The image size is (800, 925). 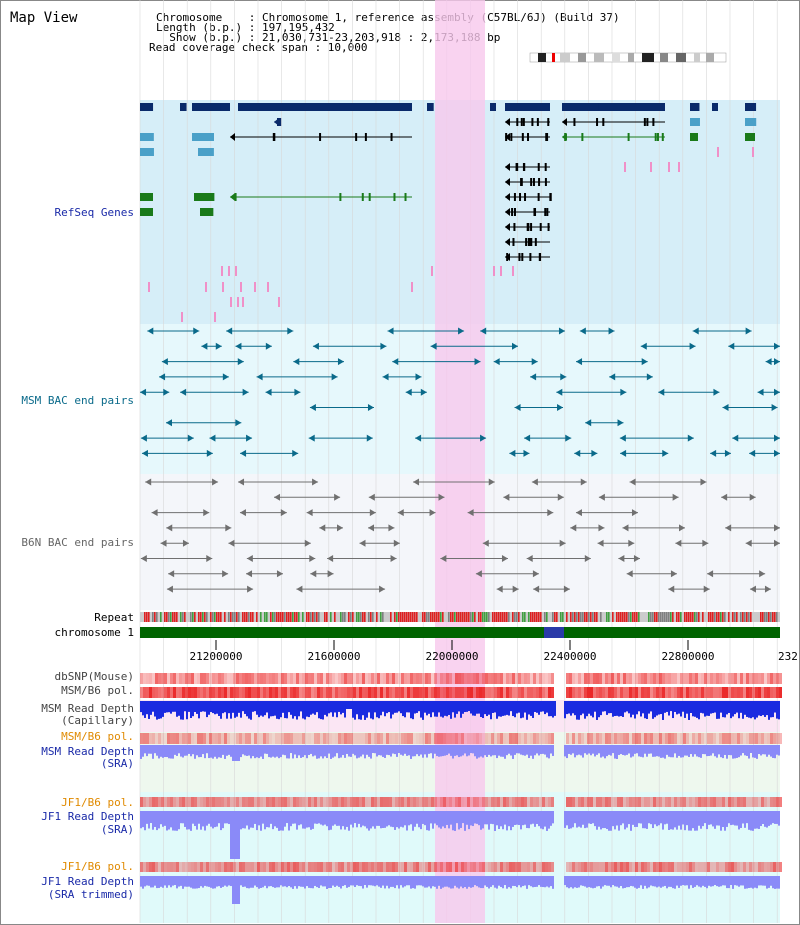 What do you see at coordinates (77, 400) in the screenshot?
I see `msm-bac-label: MSM BAC end pairs` at bounding box center [77, 400].